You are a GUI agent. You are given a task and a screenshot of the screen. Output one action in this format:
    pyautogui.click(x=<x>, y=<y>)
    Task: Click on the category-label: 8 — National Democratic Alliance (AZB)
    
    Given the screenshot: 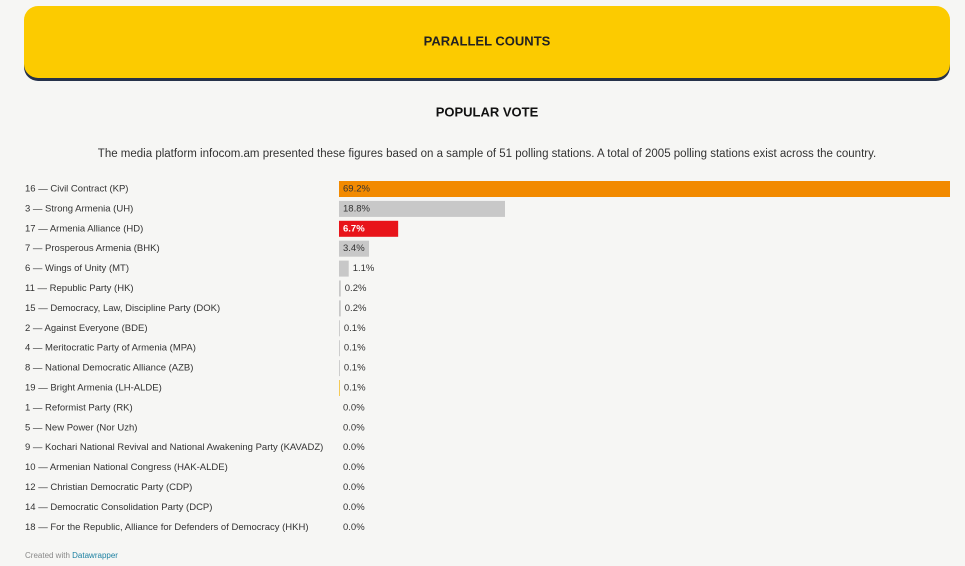 What is the action you would take?
    pyautogui.click(x=109, y=368)
    